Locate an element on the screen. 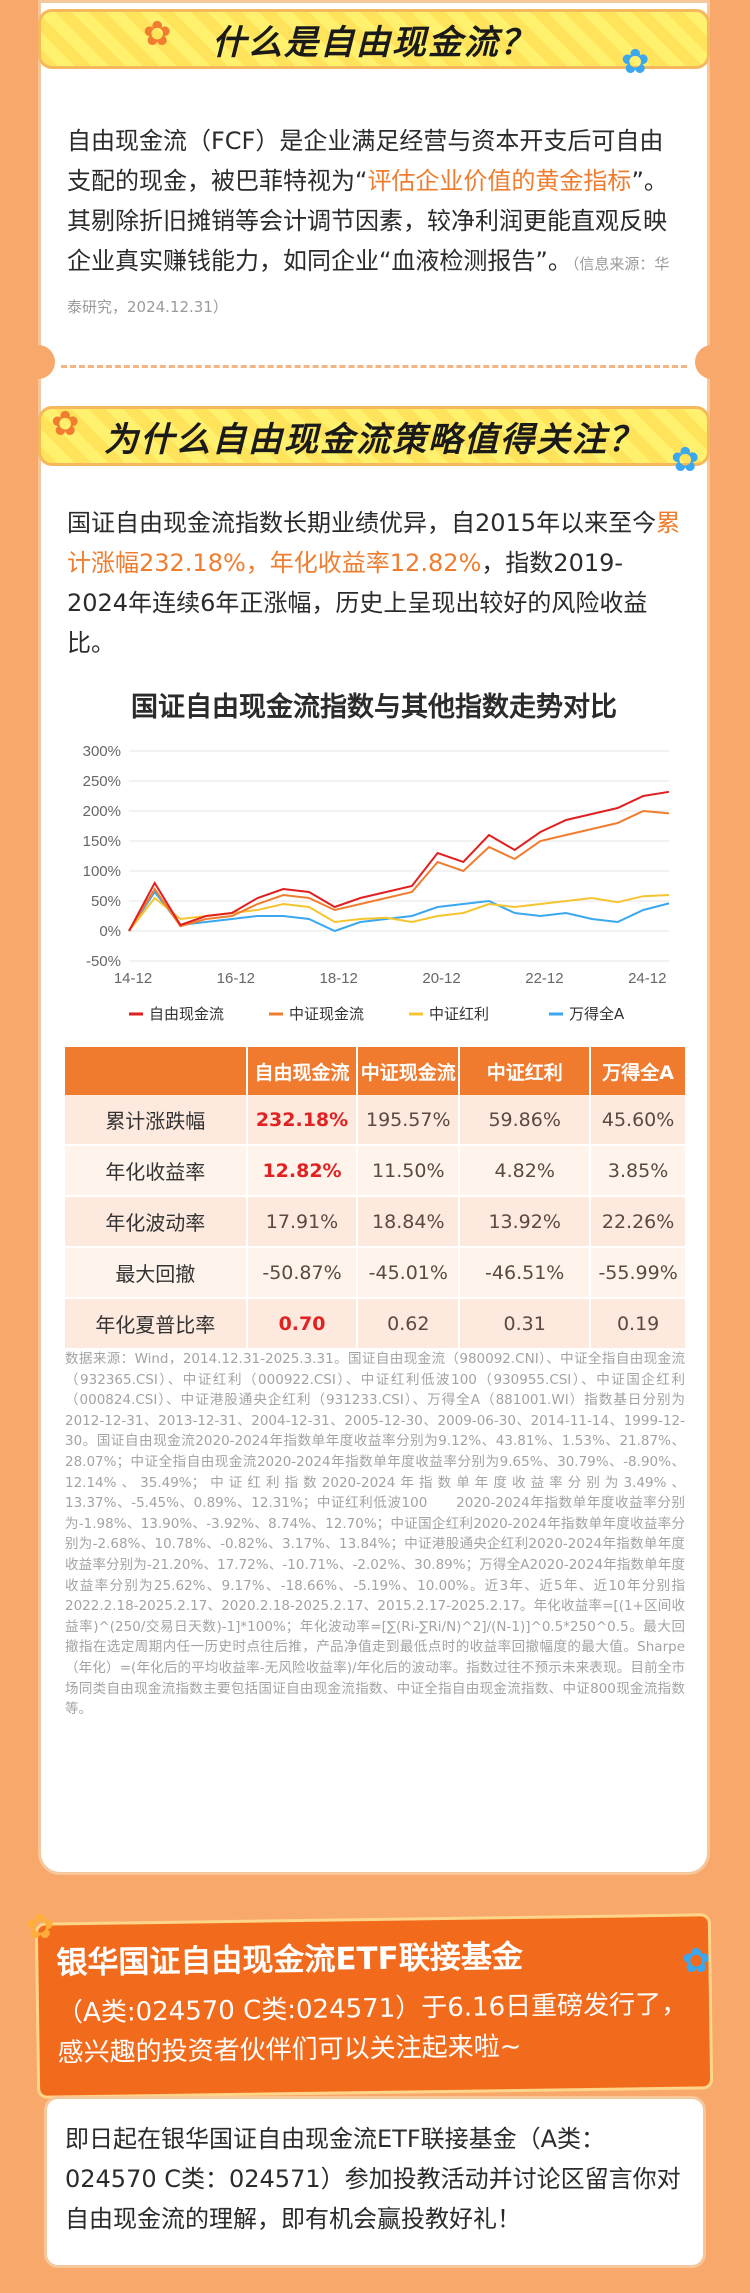 The width and height of the screenshot is (750, 2293). table-cell: 0.62 is located at coordinates (409, 1324).